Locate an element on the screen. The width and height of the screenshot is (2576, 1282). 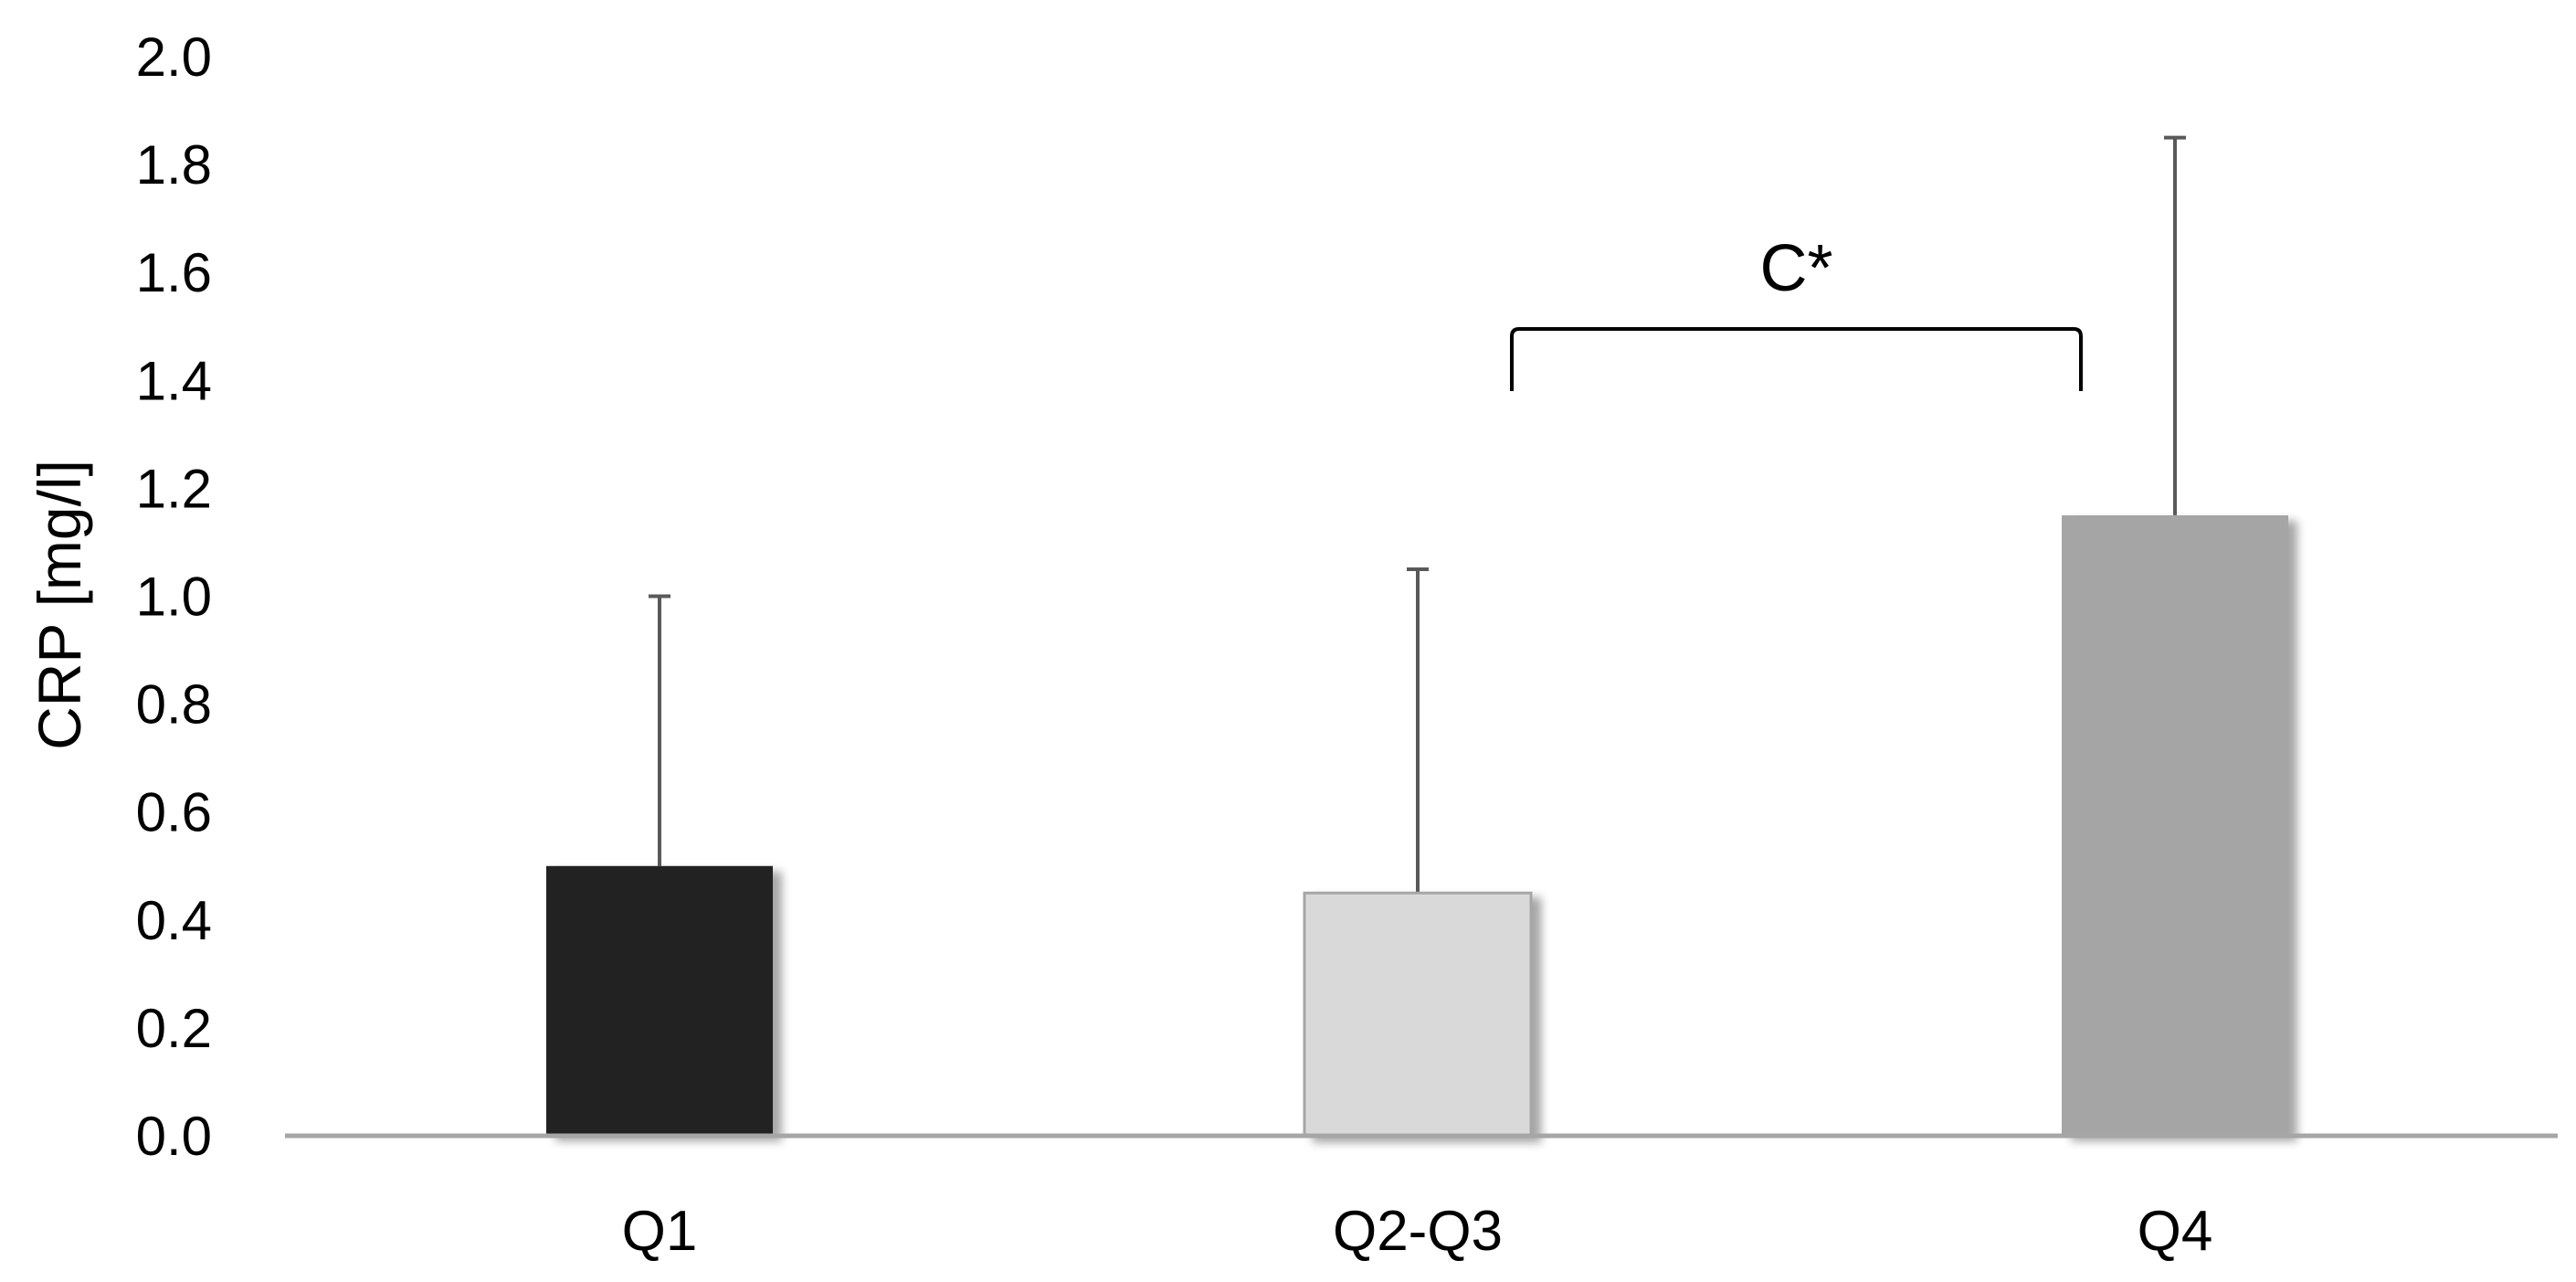
significance-label: C* is located at coordinates (1795, 268).